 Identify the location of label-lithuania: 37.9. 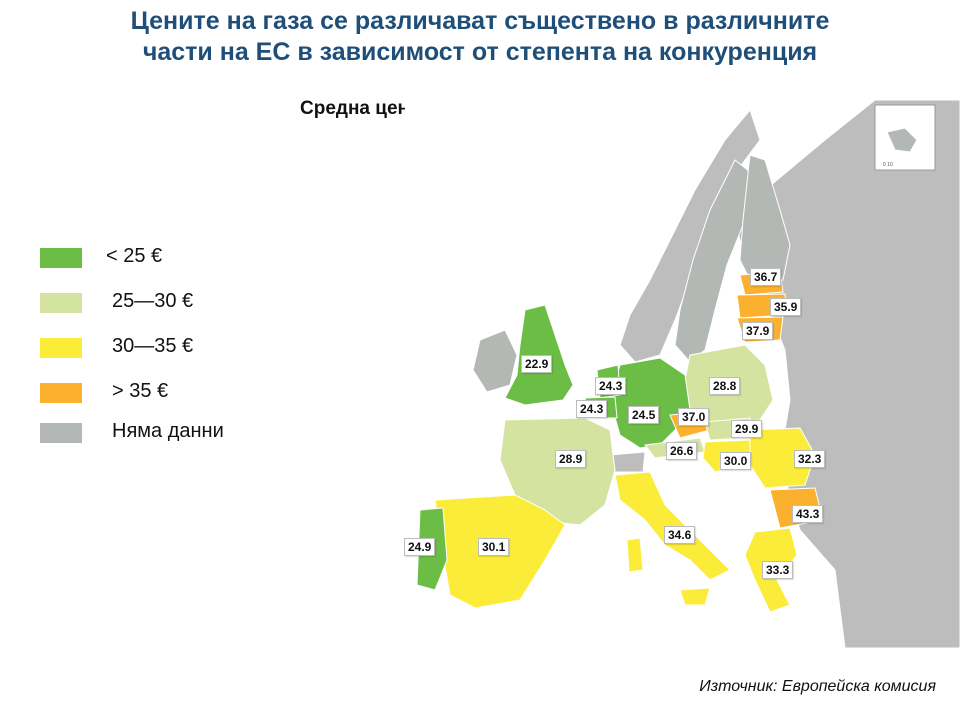
(758, 331).